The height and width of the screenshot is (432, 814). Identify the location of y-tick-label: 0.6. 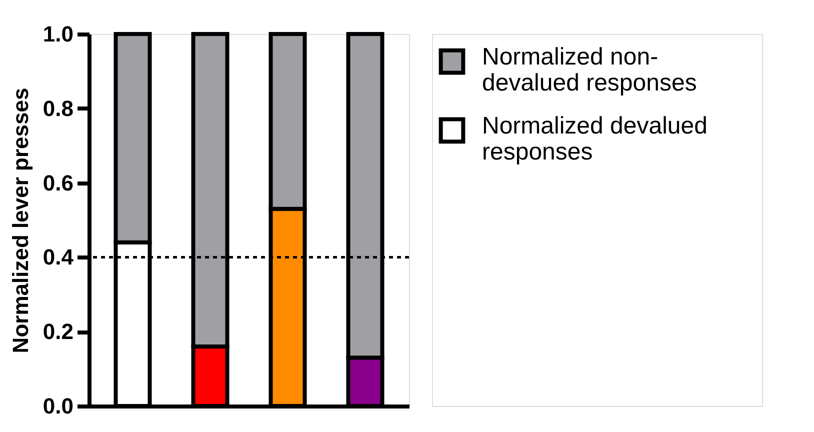
(58, 183).